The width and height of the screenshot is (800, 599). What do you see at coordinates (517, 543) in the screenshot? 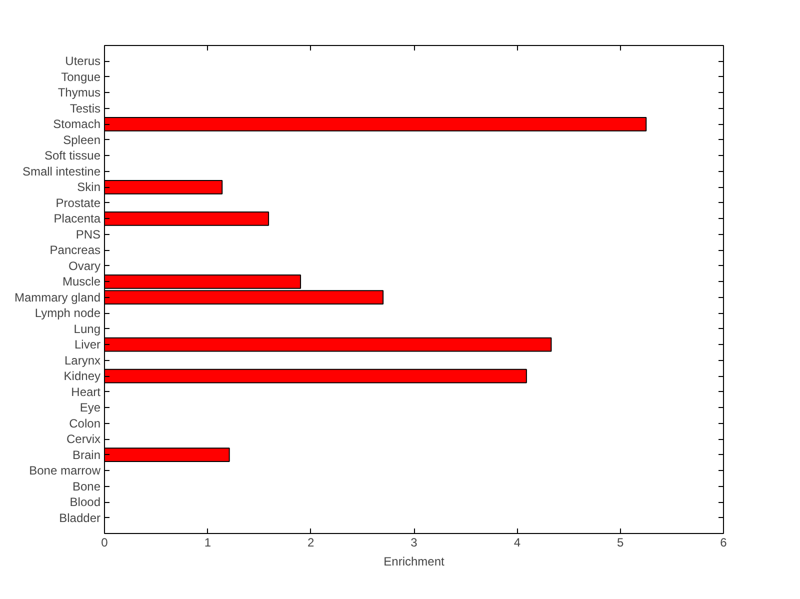
I see `x-tick-label: 4` at bounding box center [517, 543].